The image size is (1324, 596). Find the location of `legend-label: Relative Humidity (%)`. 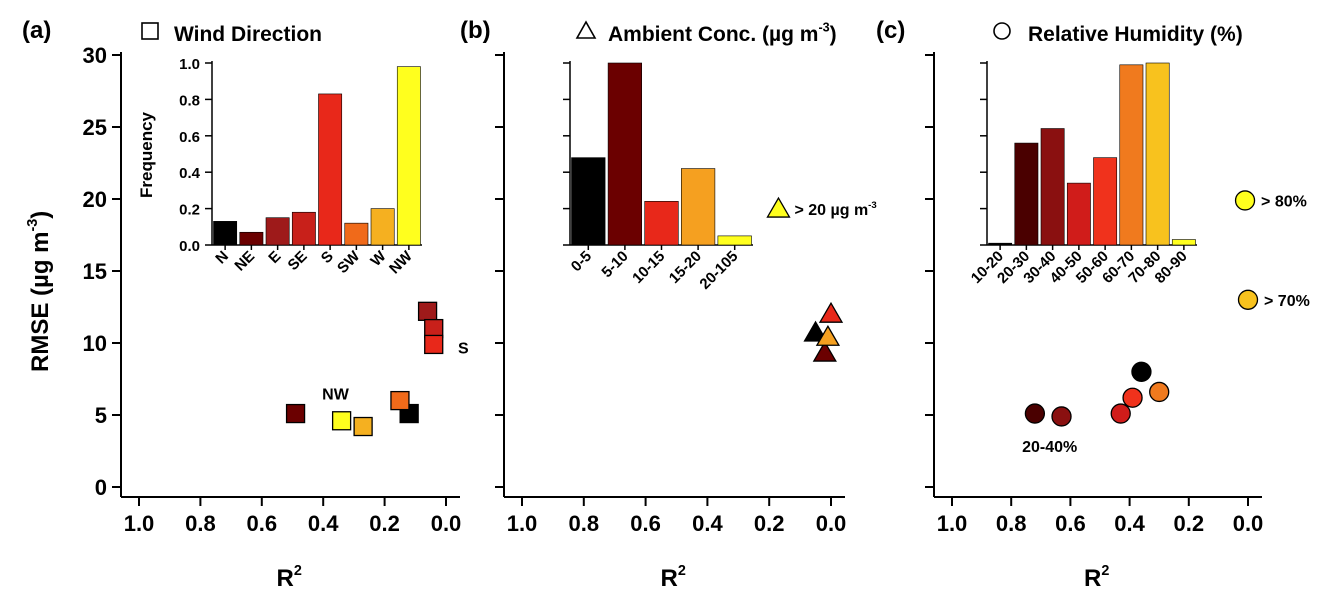

legend-label: Relative Humidity (%) is located at coordinates (1135, 34).